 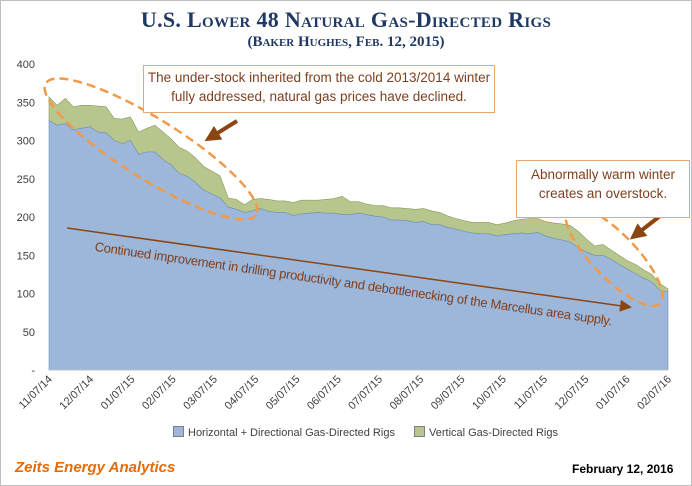 What do you see at coordinates (242, 392) in the screenshot?
I see `x-tick-label: 04/07/15` at bounding box center [242, 392].